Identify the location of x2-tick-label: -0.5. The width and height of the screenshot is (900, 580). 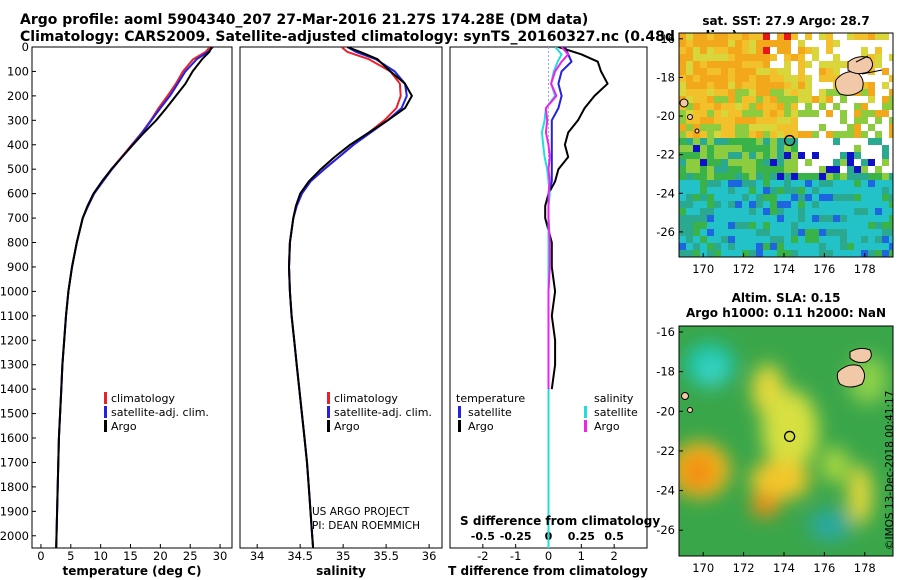
(483, 536).